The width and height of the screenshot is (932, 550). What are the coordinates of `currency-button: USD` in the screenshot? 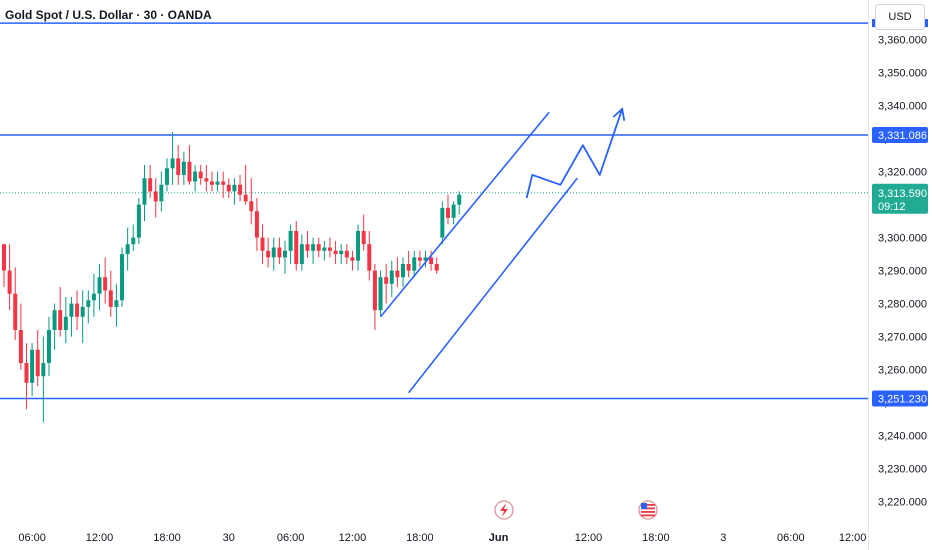 It's located at (900, 17).